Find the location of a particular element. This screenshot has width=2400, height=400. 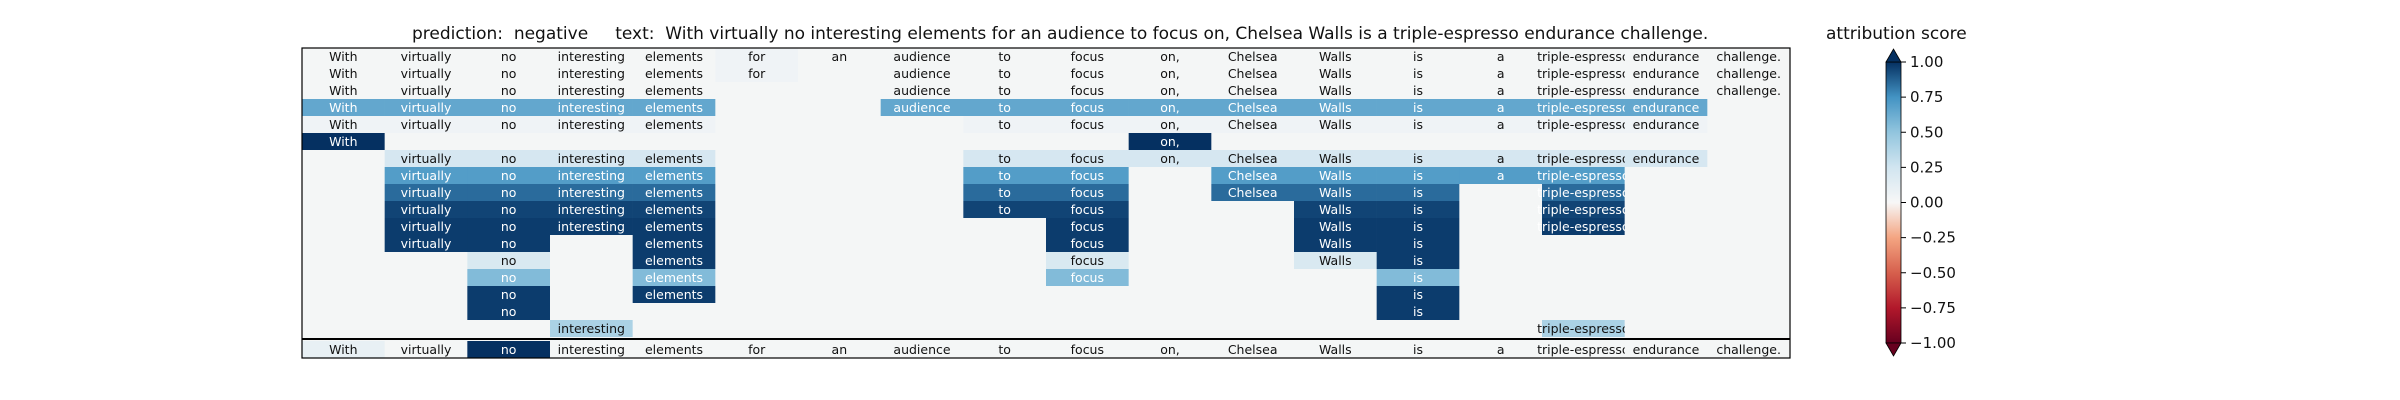

token-label: to is located at coordinates (1004, 209).